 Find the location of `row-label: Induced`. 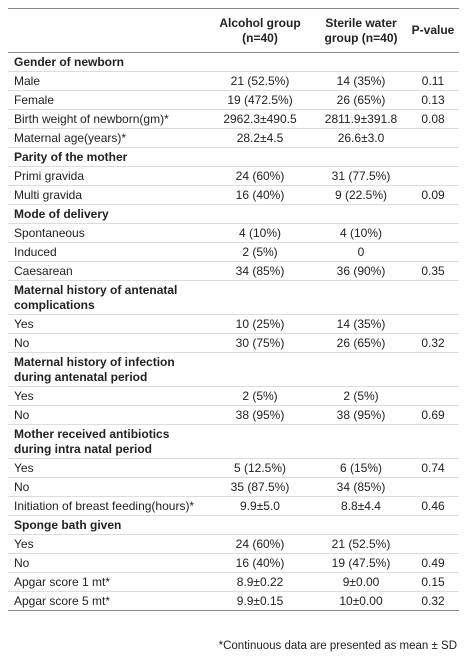

row-label: Induced is located at coordinates (35, 252).